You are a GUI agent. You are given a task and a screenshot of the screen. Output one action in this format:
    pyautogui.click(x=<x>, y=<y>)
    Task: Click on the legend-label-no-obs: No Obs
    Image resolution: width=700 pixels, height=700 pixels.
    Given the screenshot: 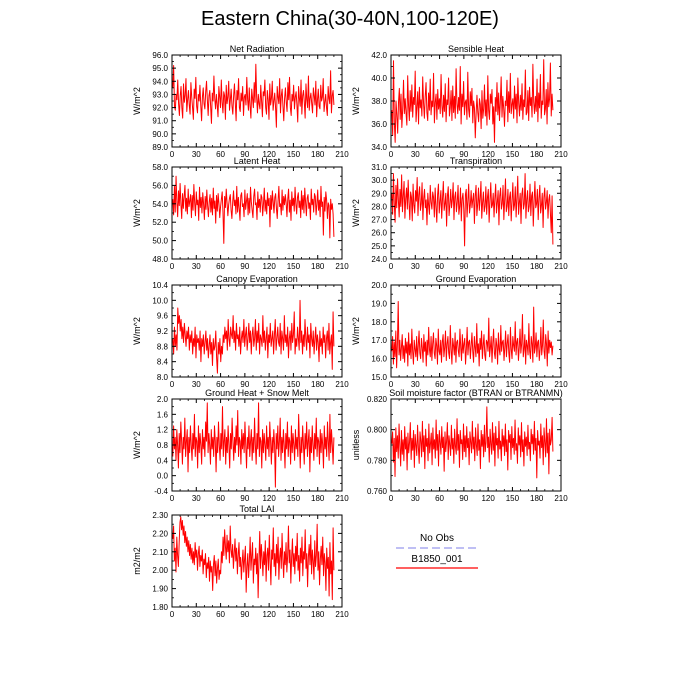 What is the action you would take?
    pyautogui.click(x=437, y=538)
    